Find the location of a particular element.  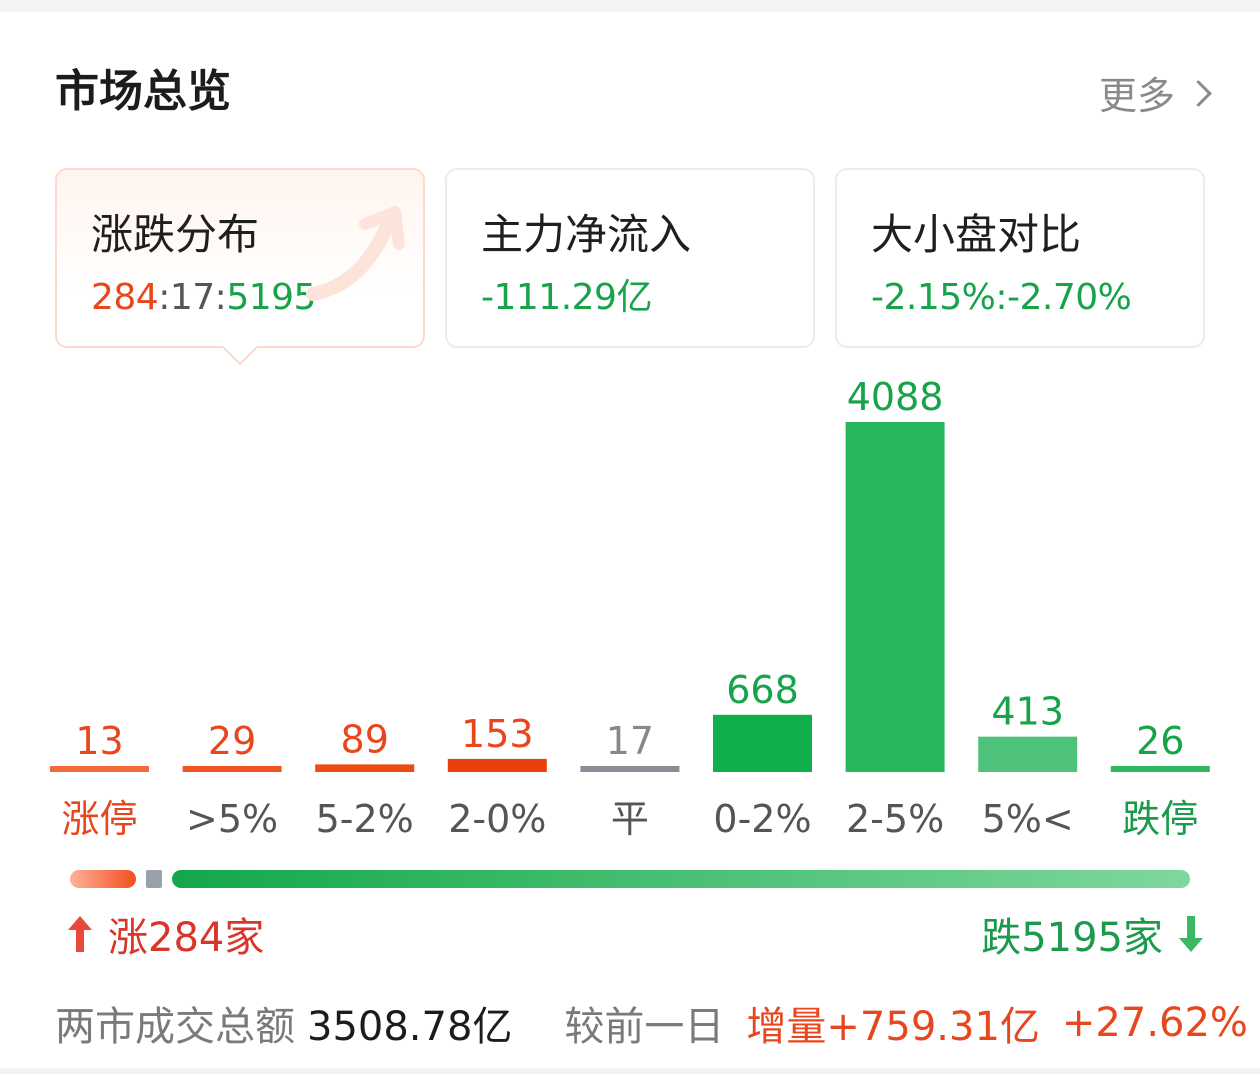

value-label-1: 29 is located at coordinates (232, 741).